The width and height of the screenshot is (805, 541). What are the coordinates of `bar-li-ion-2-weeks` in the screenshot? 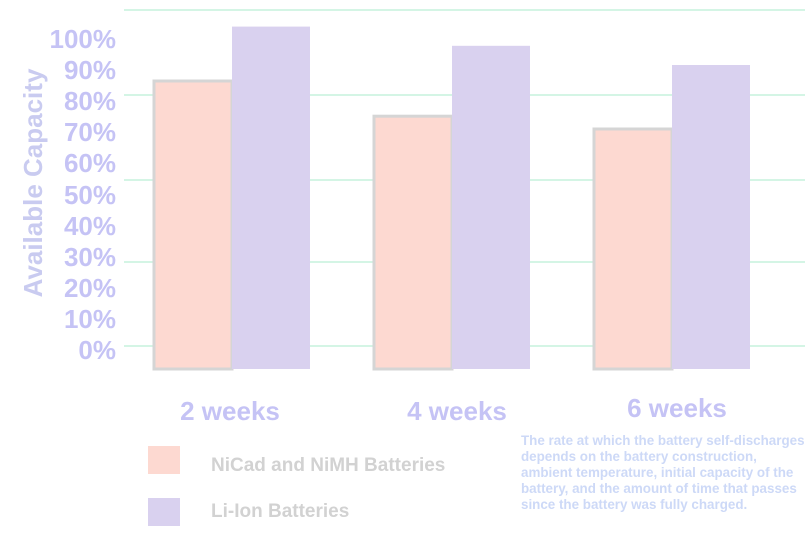 It's located at (271, 197).